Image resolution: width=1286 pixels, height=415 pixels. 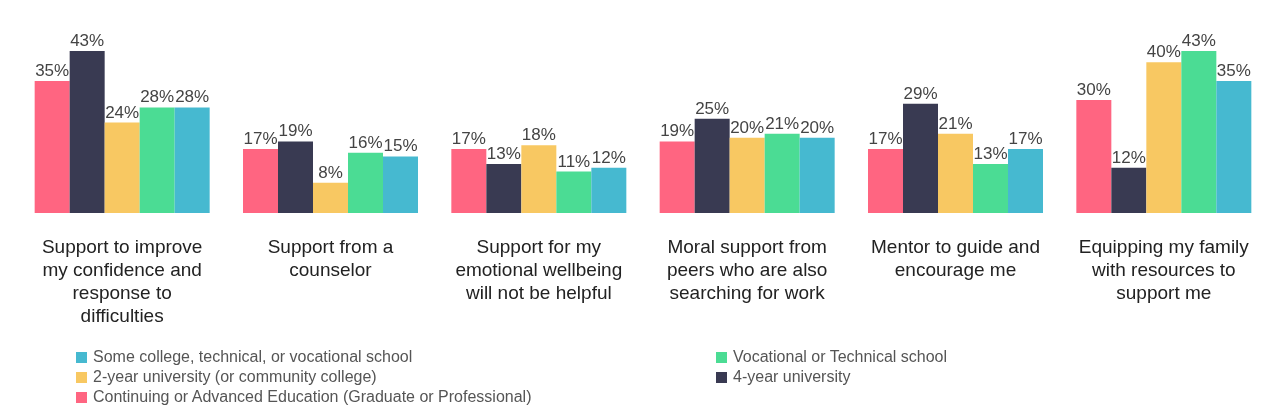 What do you see at coordinates (330, 258) in the screenshot?
I see `x-tick-label: Support from a counselor` at bounding box center [330, 258].